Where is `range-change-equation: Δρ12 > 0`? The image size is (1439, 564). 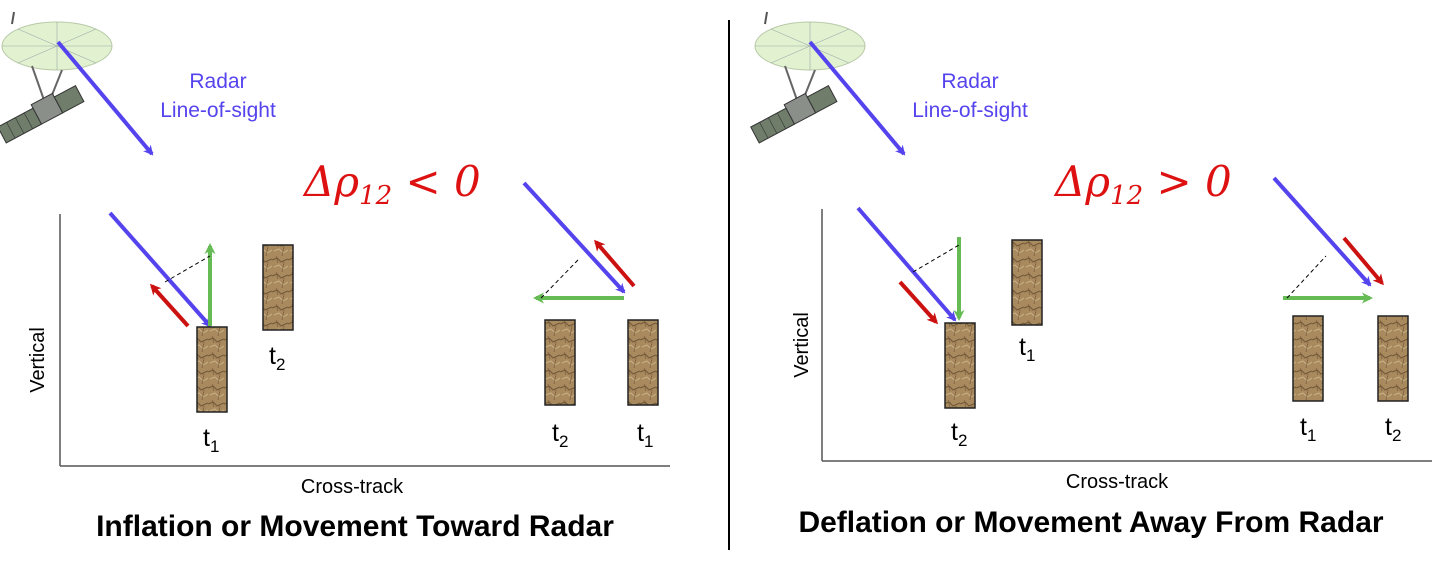 range-change-equation: Δρ12 > 0 is located at coordinates (1142, 184).